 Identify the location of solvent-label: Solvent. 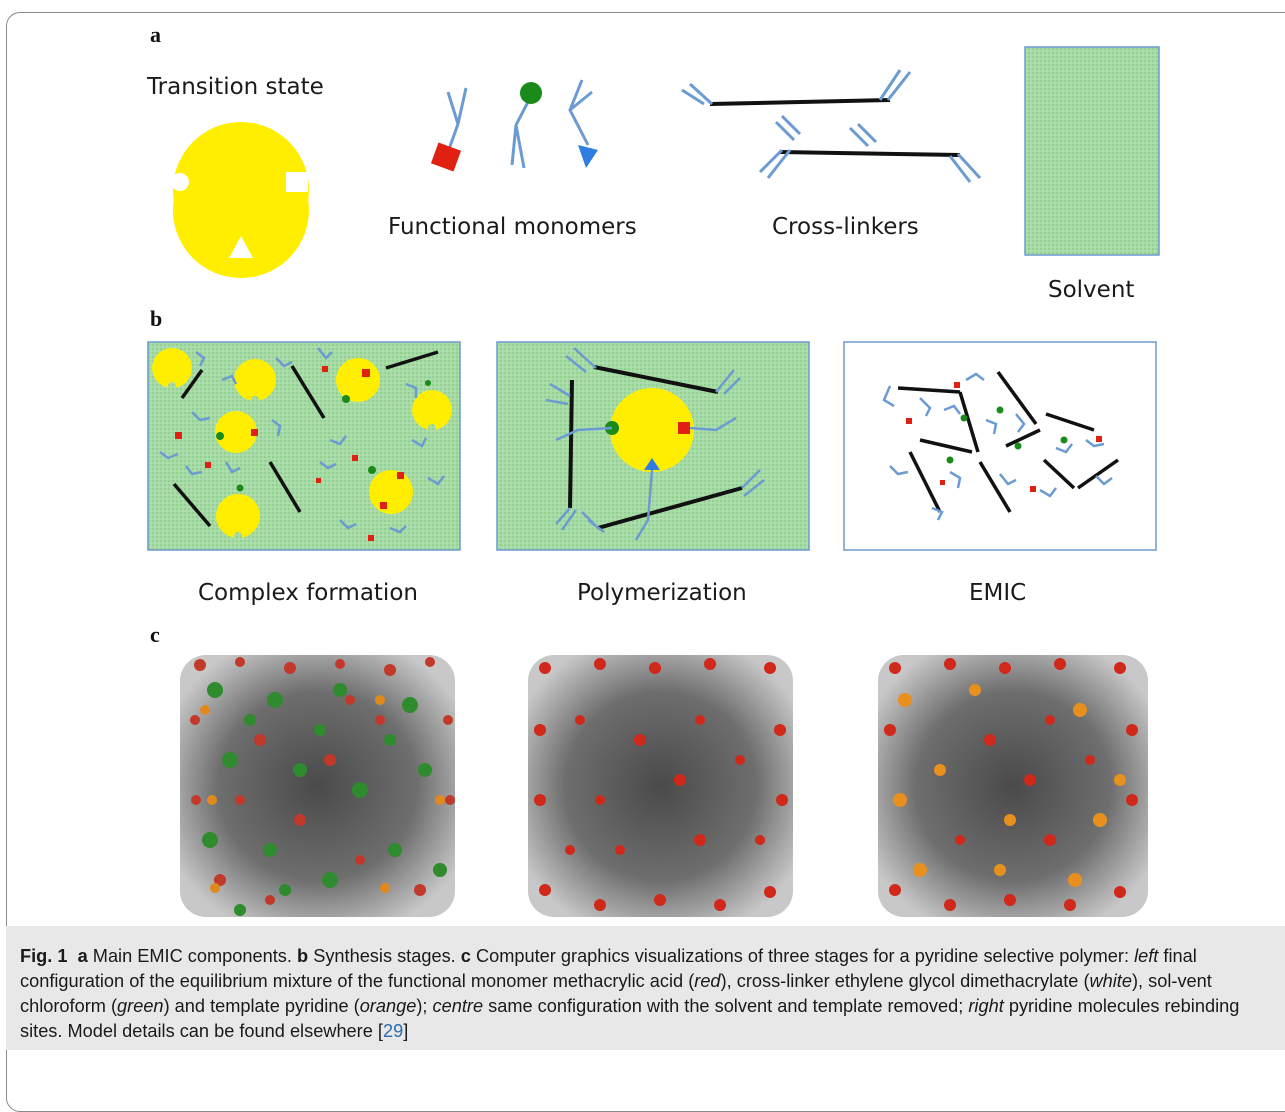
(1091, 290).